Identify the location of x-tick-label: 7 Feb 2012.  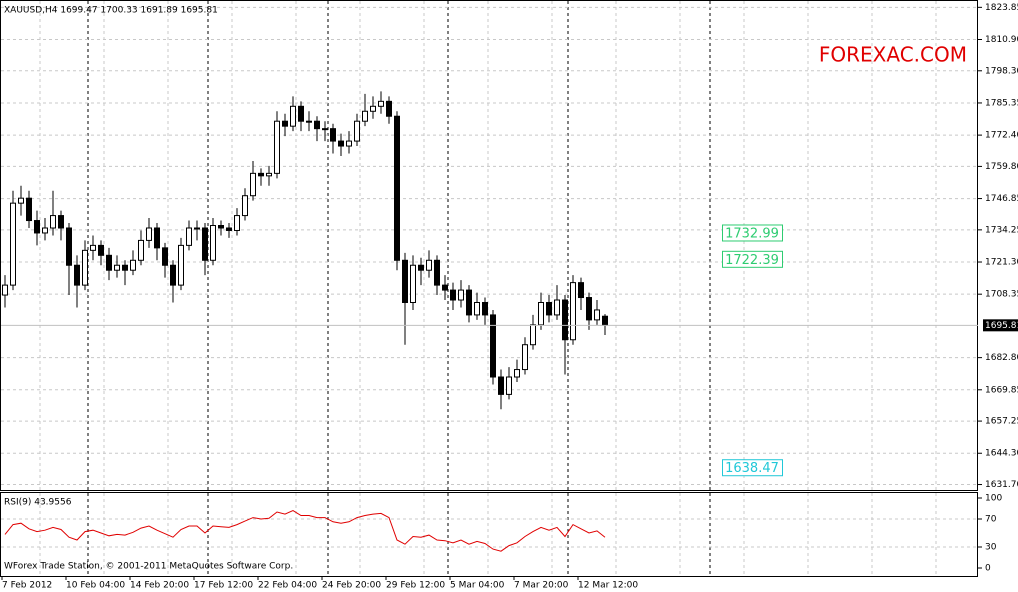
(27, 586).